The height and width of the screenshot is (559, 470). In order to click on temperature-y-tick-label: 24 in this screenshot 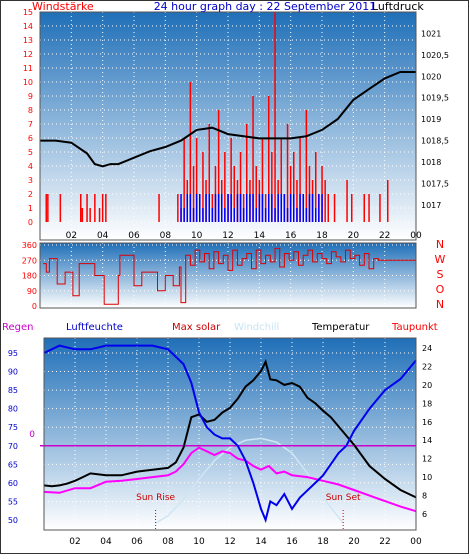, I will do `click(427, 348)`.